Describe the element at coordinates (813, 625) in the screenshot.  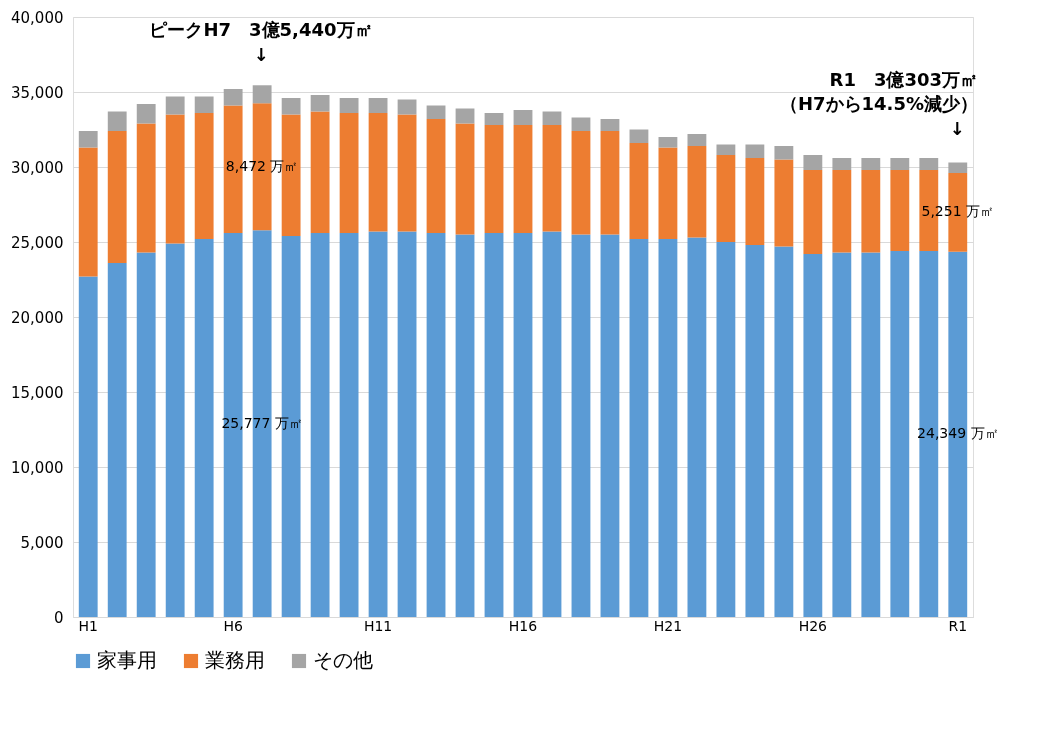
I see `x-tick-label: H26` at that location.